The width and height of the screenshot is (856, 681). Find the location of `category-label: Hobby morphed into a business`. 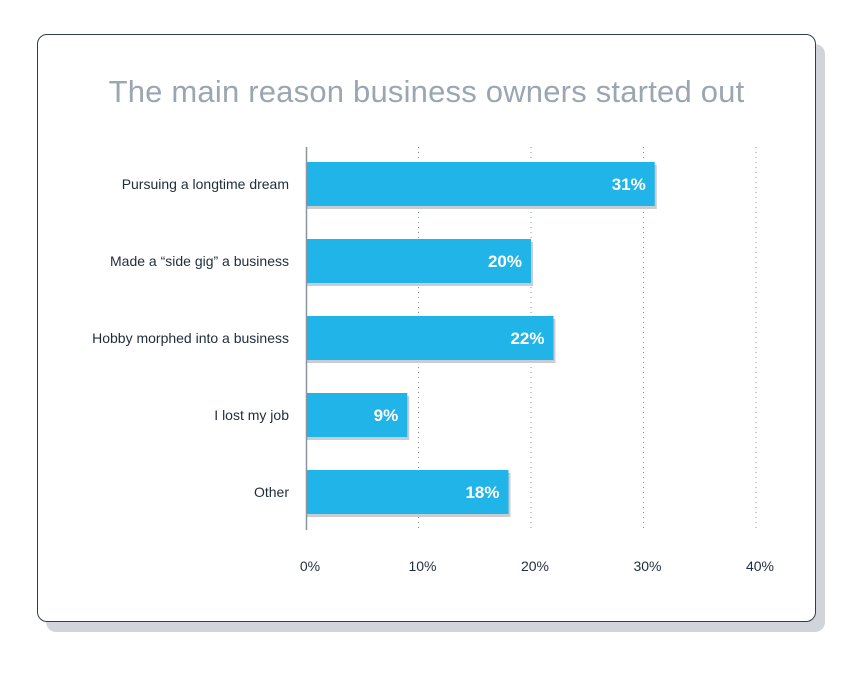

category-label: Hobby morphed into a business is located at coordinates (190, 338).